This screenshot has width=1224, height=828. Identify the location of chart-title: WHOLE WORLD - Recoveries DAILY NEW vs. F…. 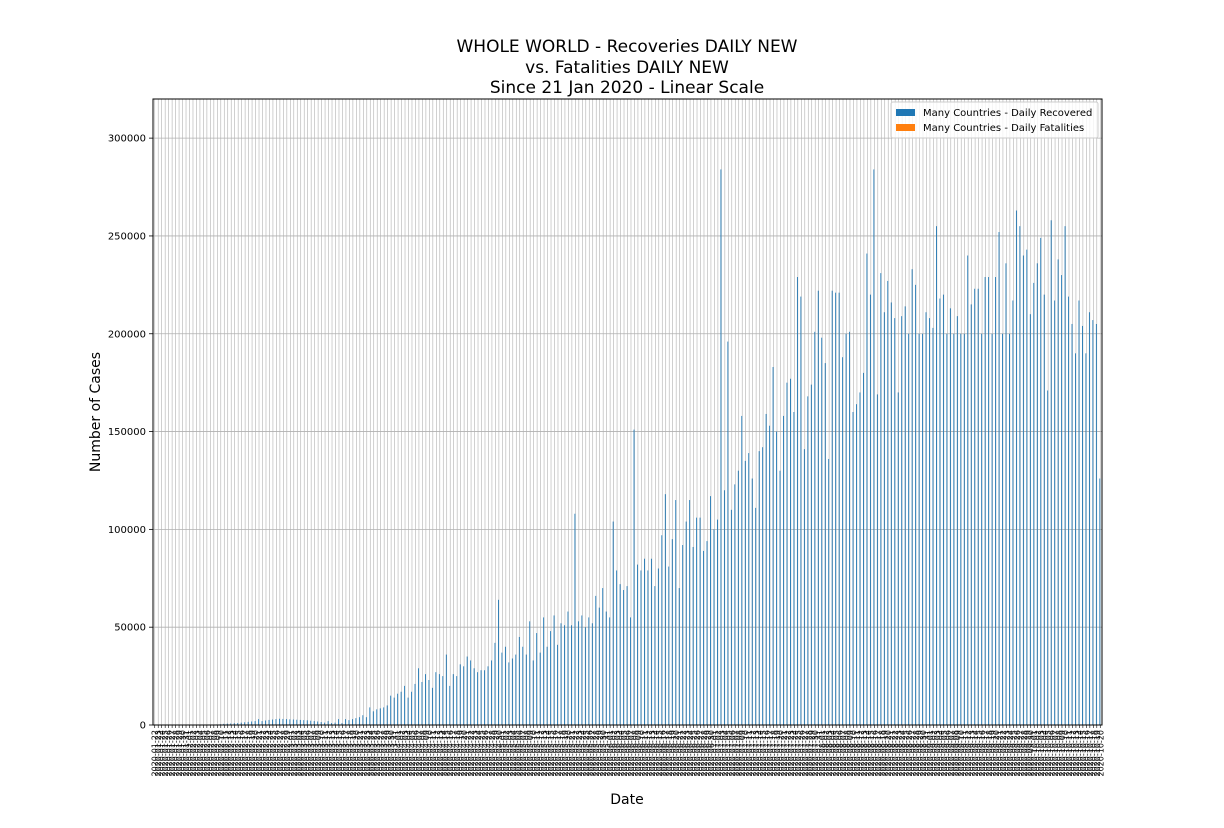
(626, 67).